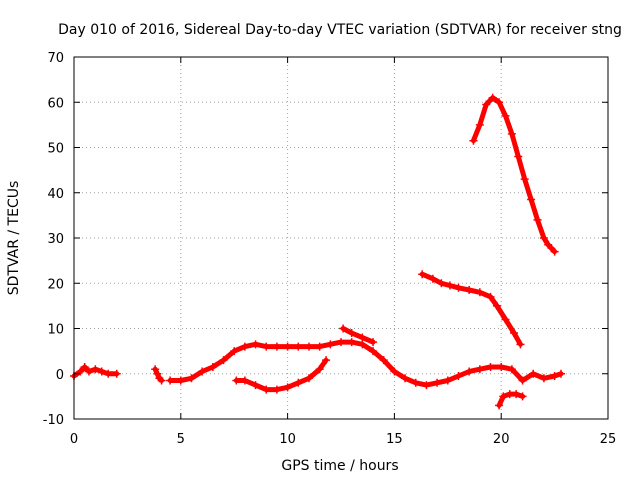  What do you see at coordinates (53, 420) in the screenshot?
I see `y-tick-label: -10` at bounding box center [53, 420].